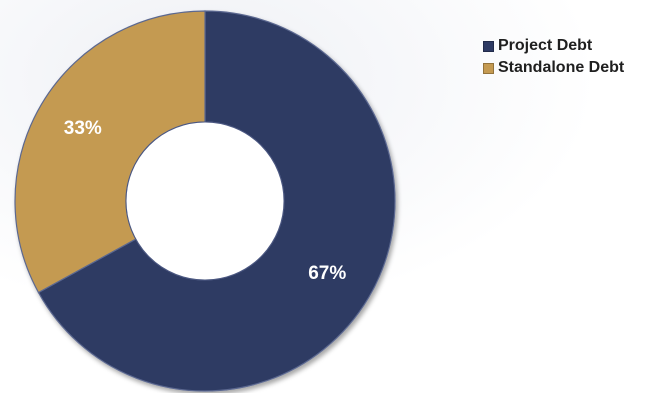 This screenshot has height=393, width=663. I want to click on chart-legend: Project Debt Standalone Debt, so click(553, 57).